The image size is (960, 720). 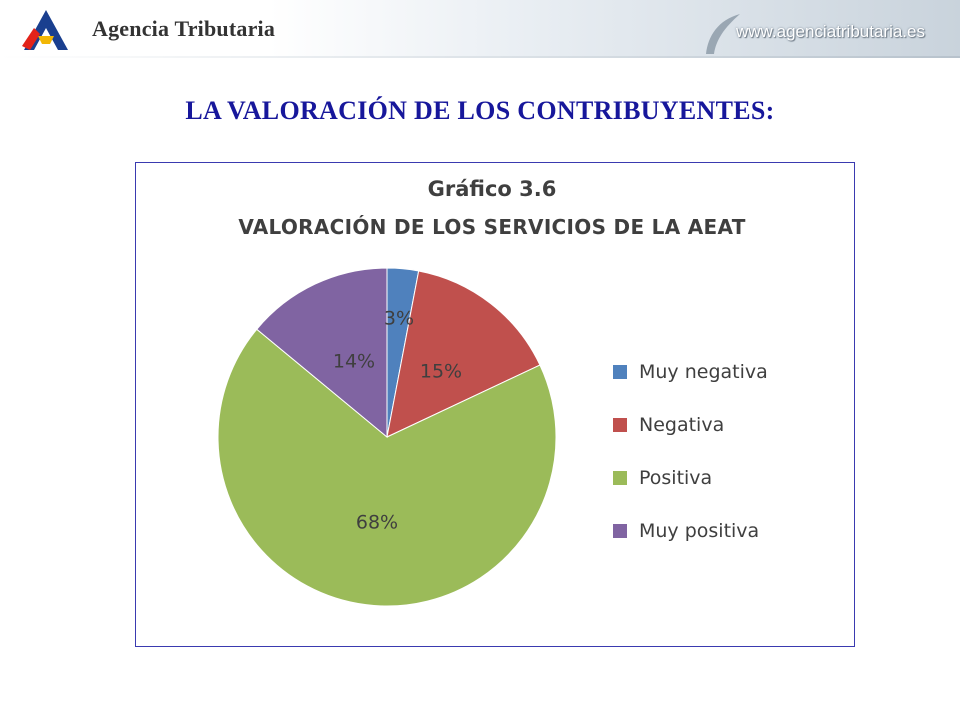 I want to click on data-label-muy-positiva: 14%, so click(x=354, y=362).